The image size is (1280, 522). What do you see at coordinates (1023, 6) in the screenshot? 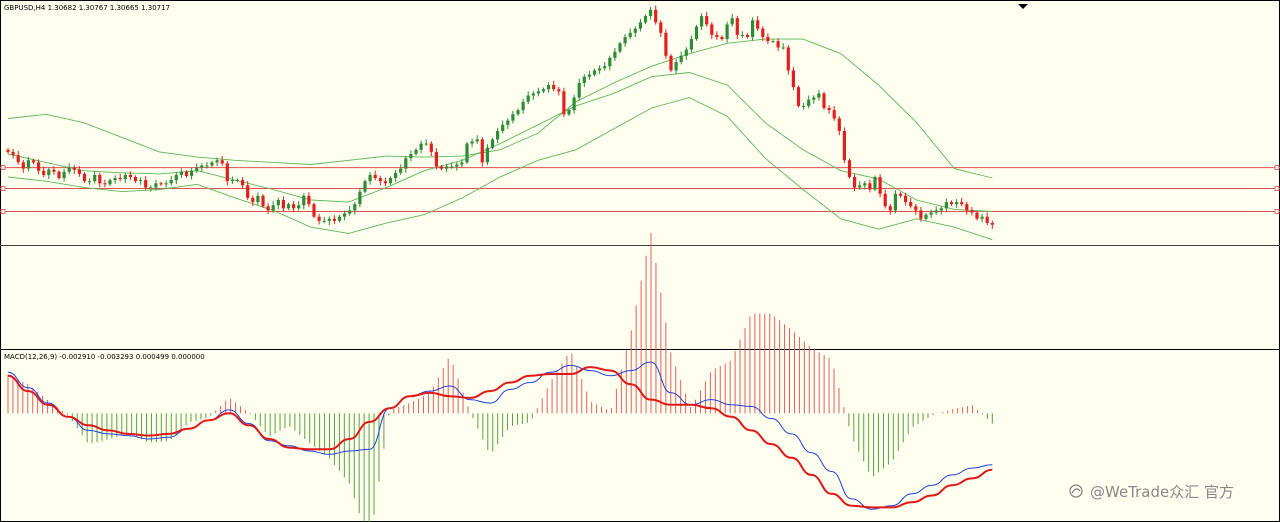
I see `chart-shift-marker-icon` at bounding box center [1023, 6].